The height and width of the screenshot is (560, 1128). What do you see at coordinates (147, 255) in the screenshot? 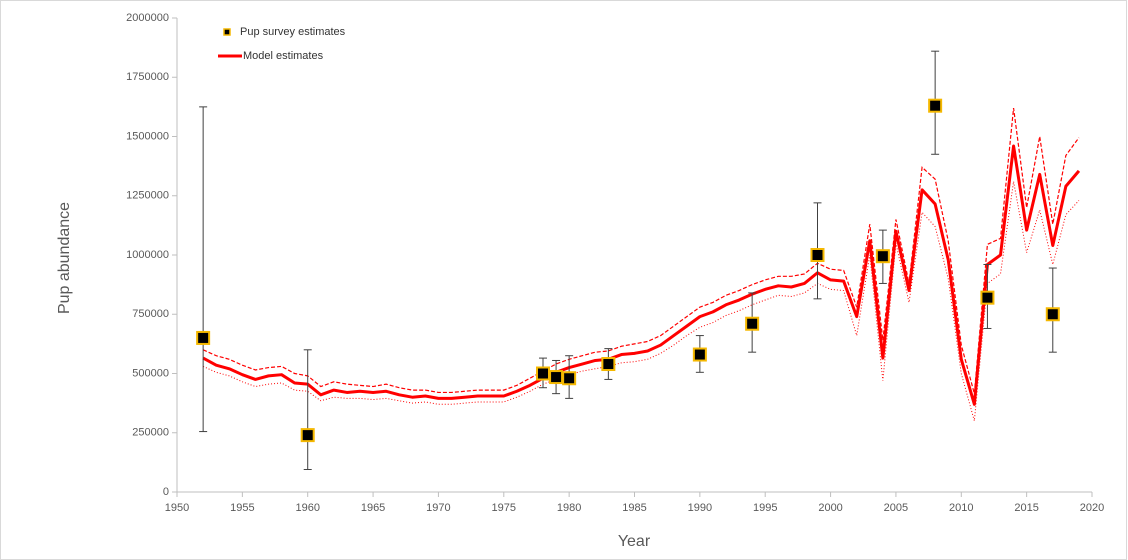
I see `y-tick-label: 1000000` at bounding box center [147, 255].